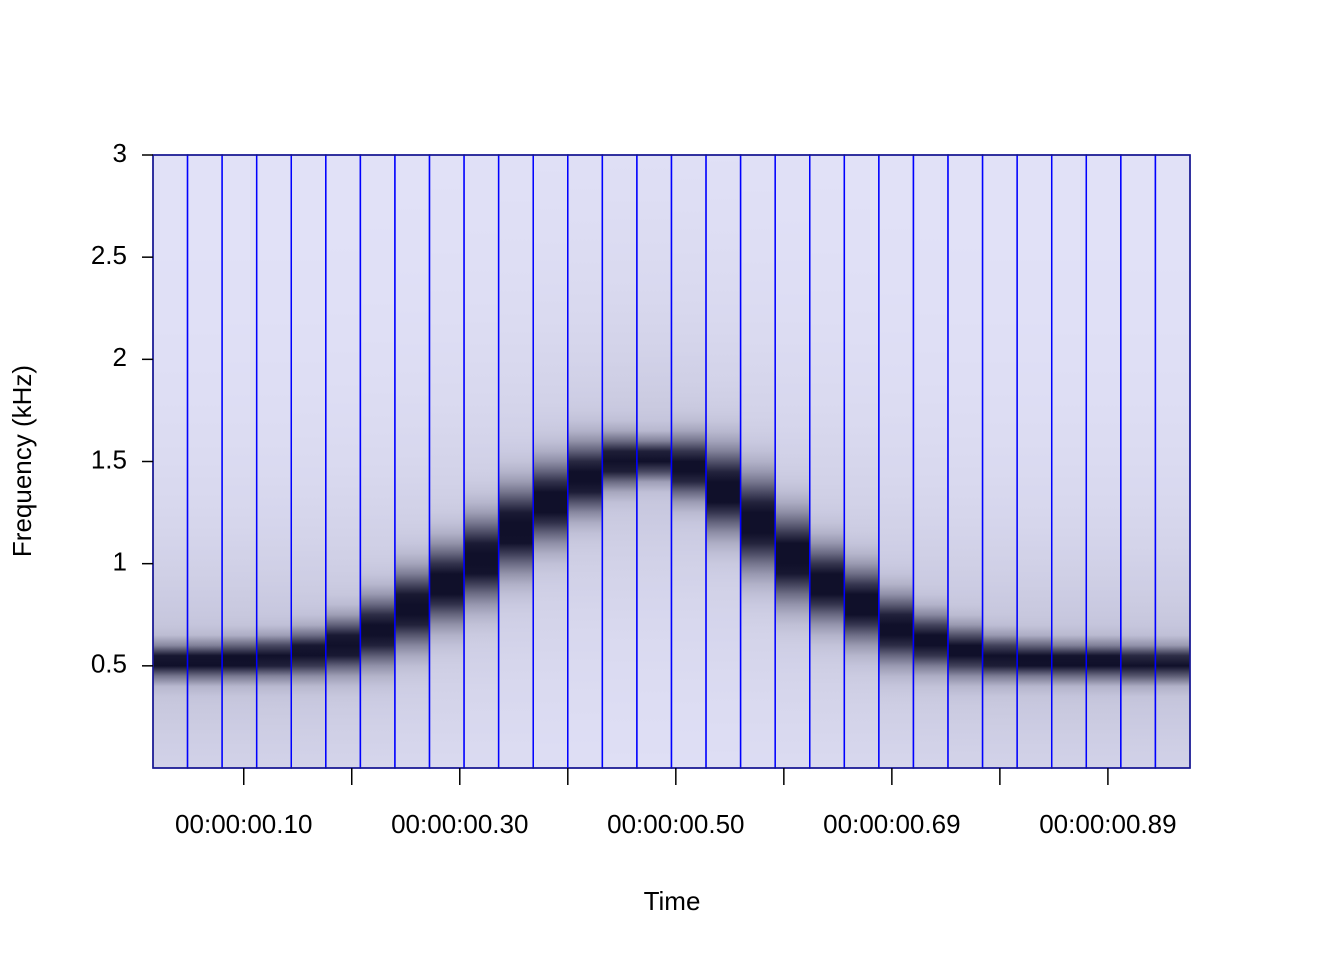 The width and height of the screenshot is (1344, 965). I want to click on y-tick-label: 1, so click(120, 562).